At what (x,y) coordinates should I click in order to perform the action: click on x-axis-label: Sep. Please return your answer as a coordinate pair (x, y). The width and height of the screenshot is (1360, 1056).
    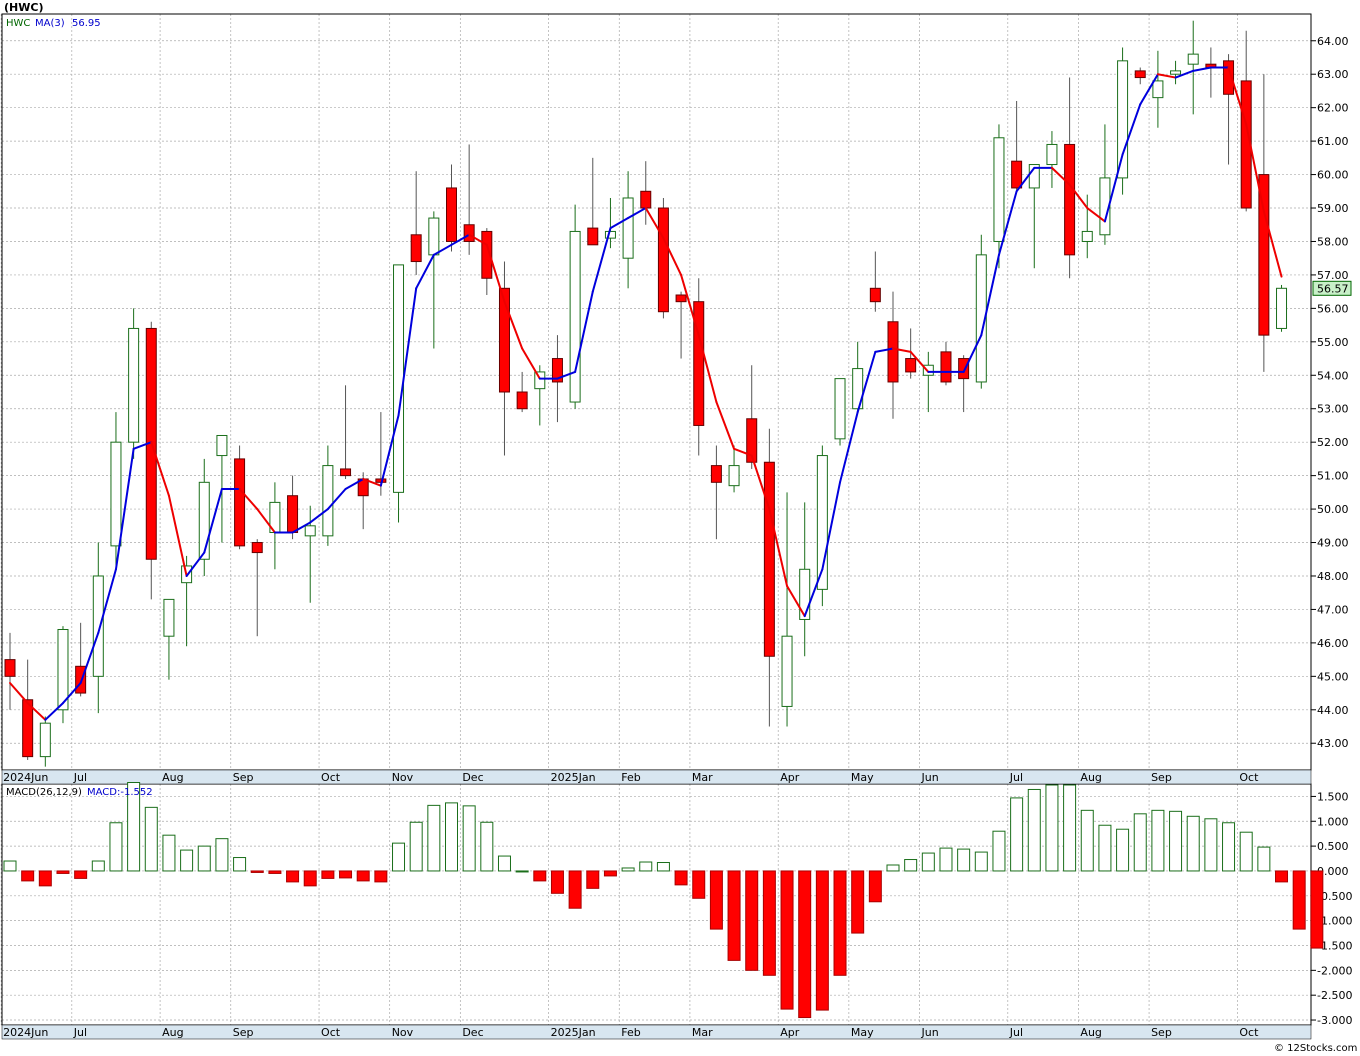
    Looking at the image, I should click on (243, 1032).